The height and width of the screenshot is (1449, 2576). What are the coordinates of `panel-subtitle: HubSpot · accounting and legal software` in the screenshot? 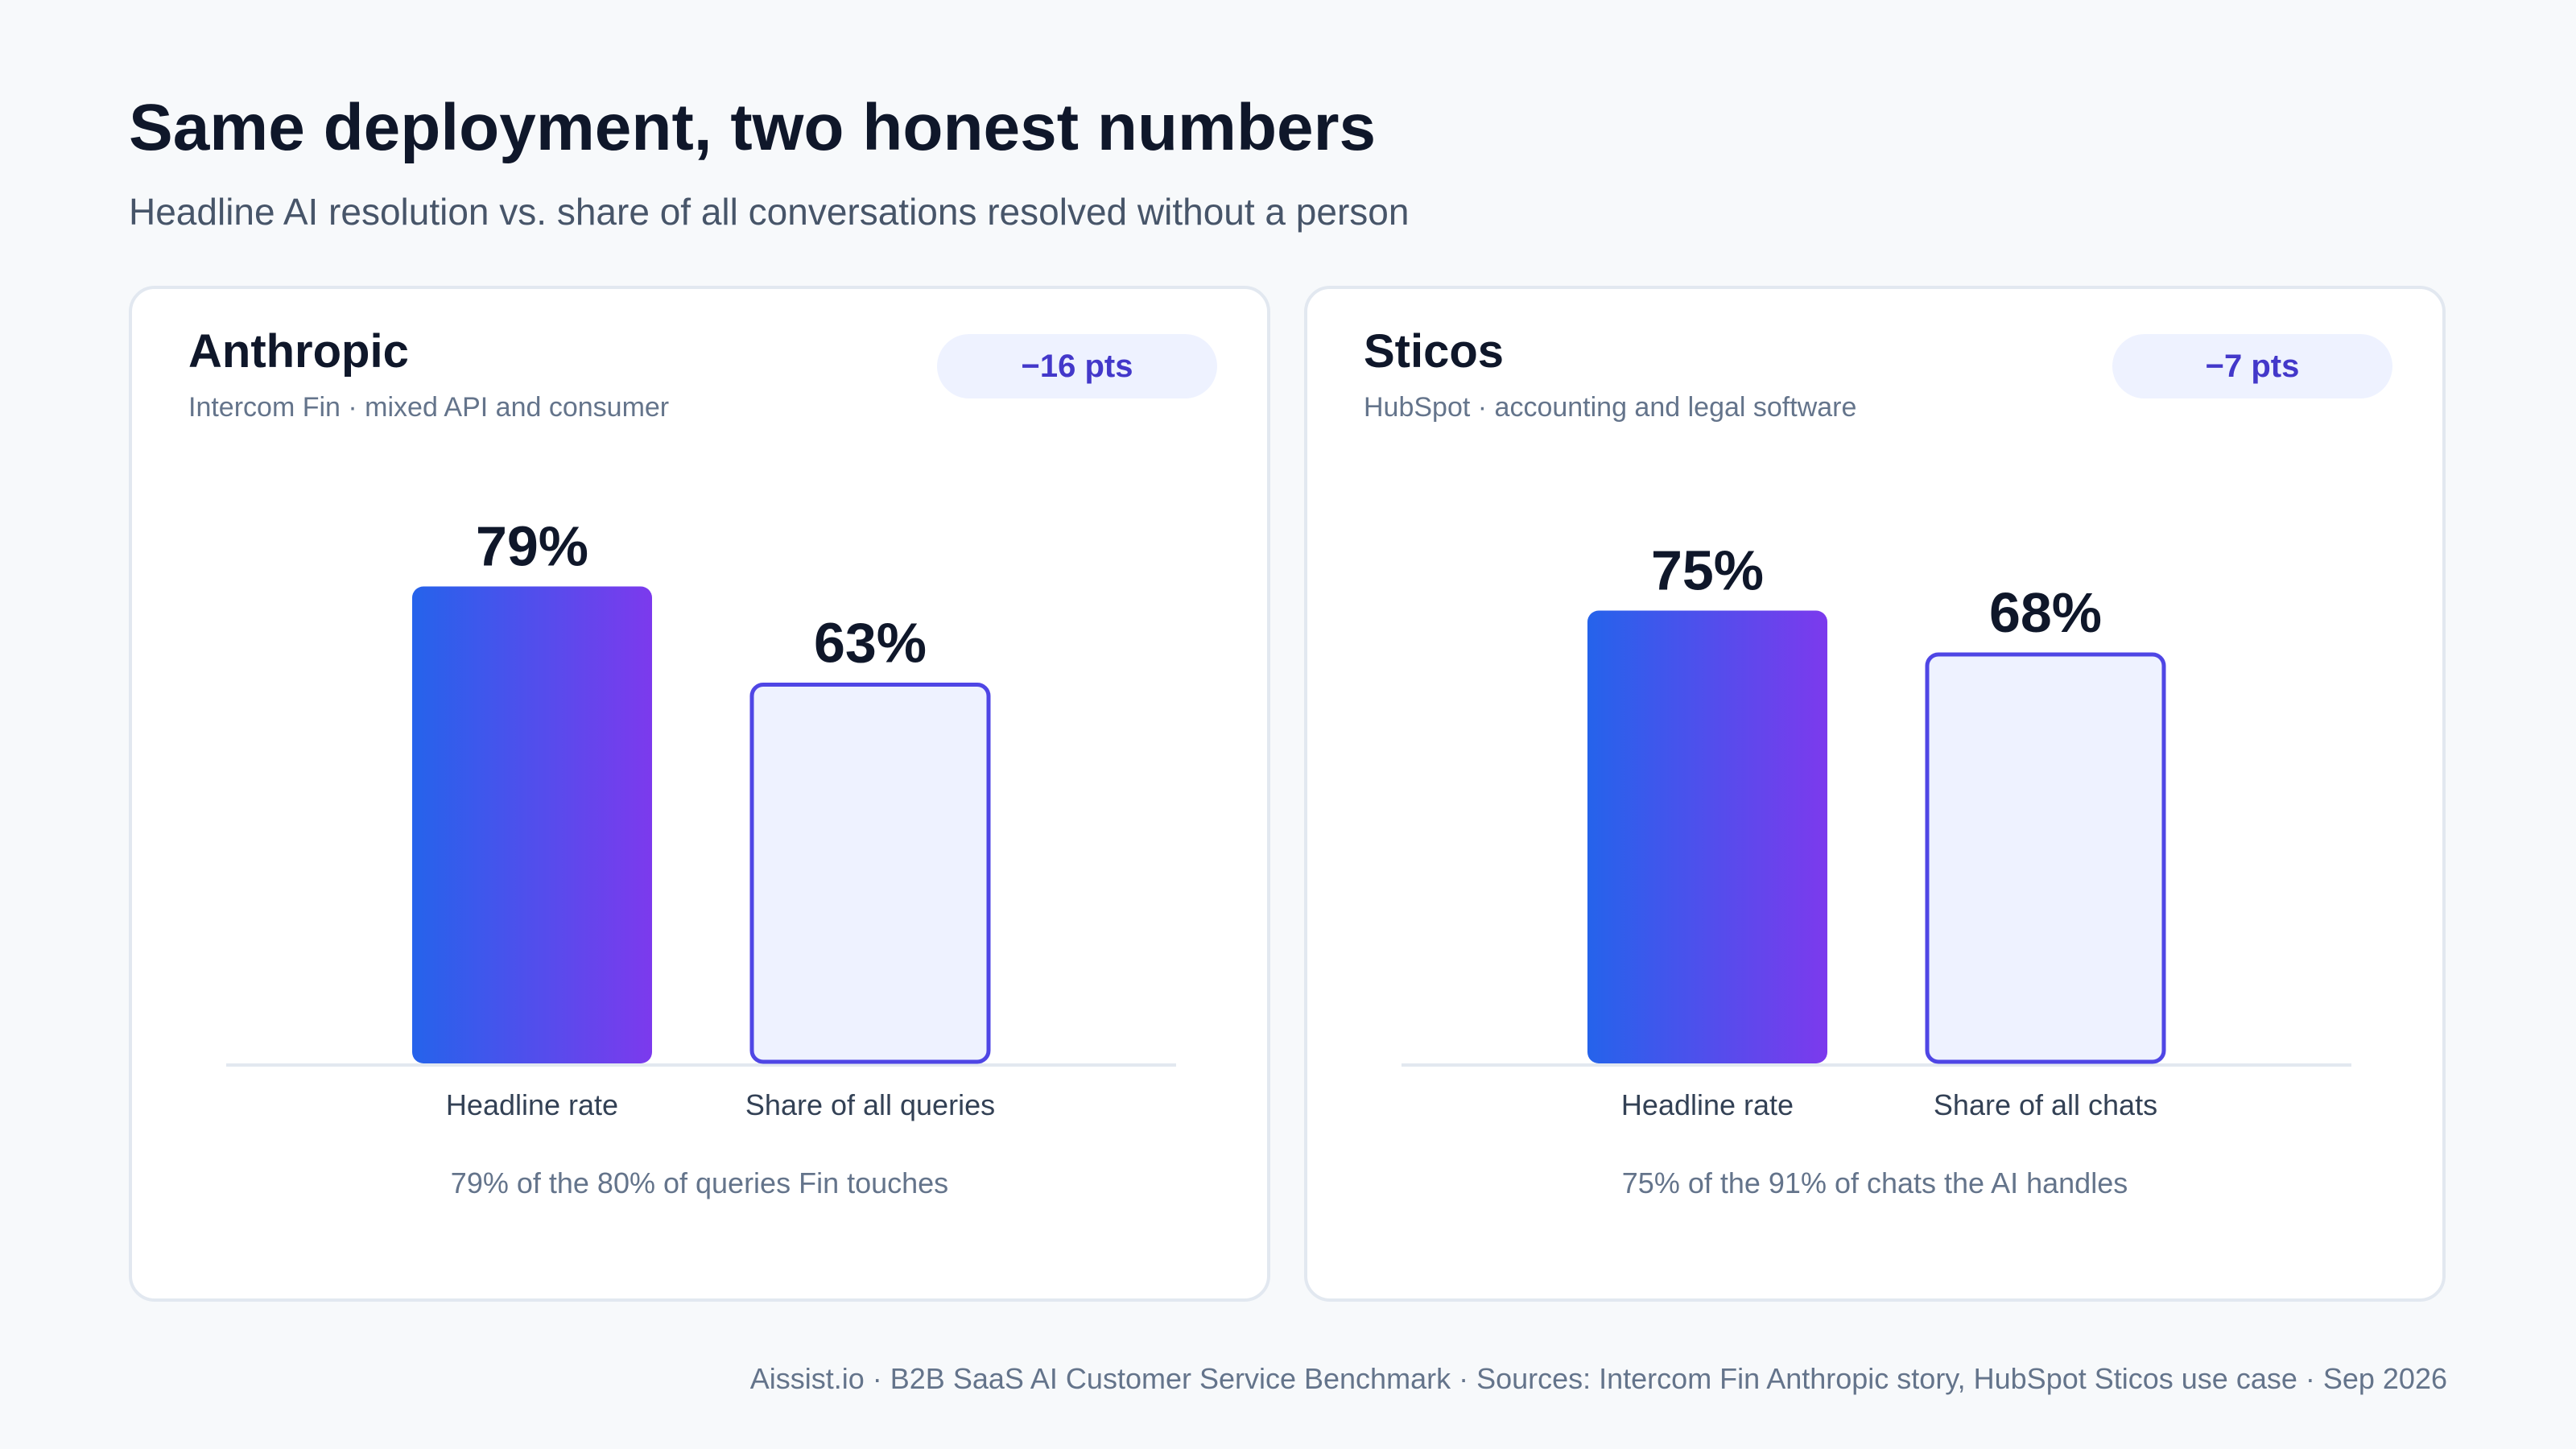 It's located at (1610, 407).